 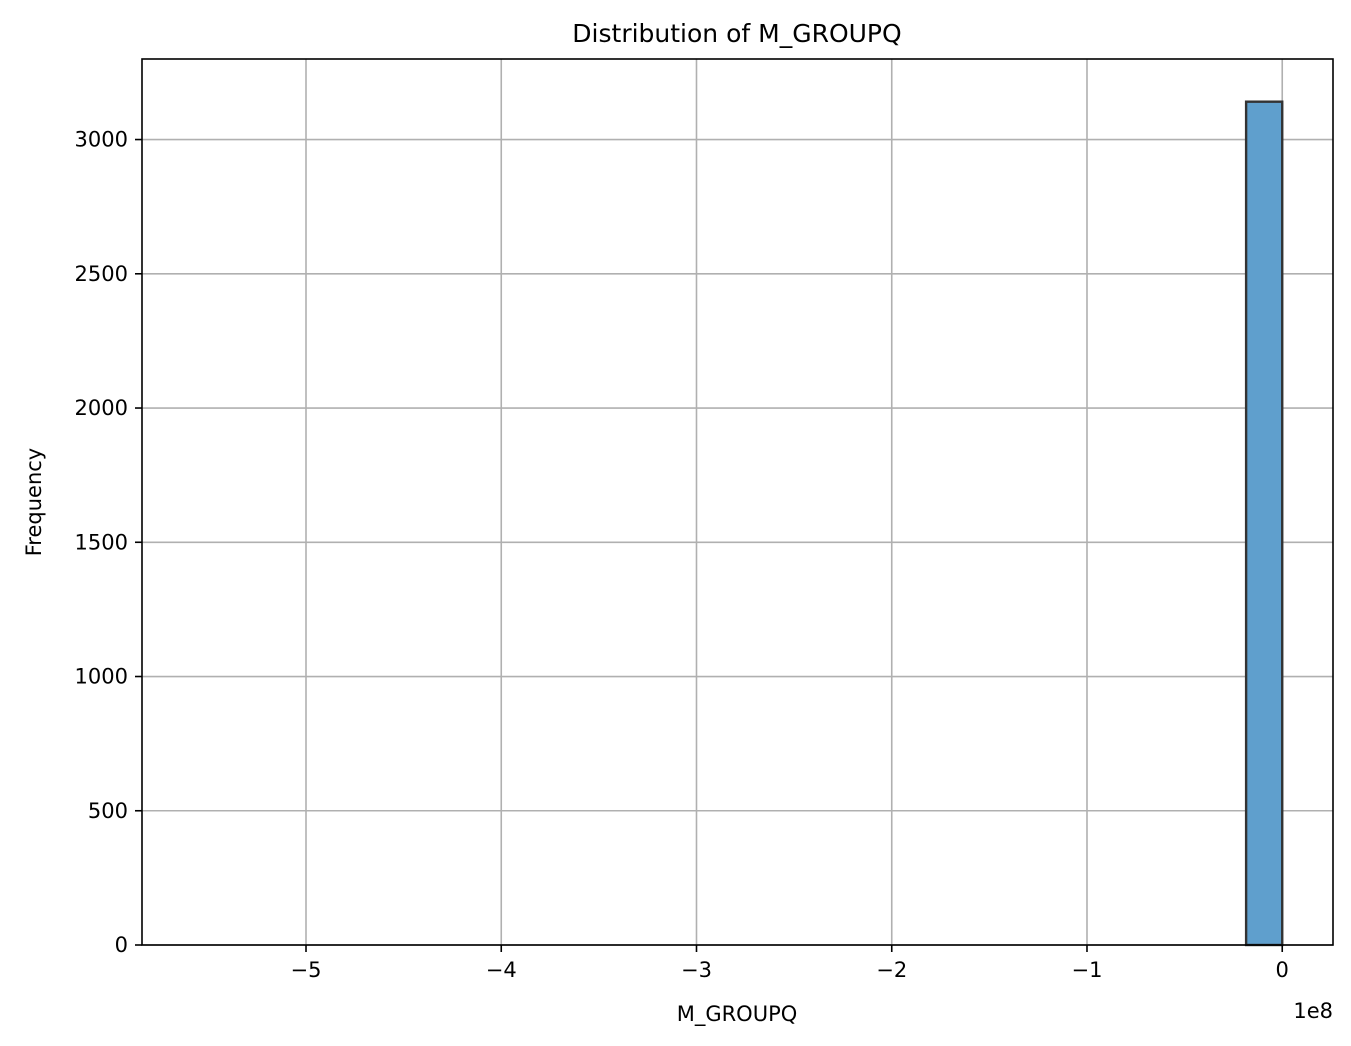 I want to click on y-tick-label: 1000, so click(x=101, y=677).